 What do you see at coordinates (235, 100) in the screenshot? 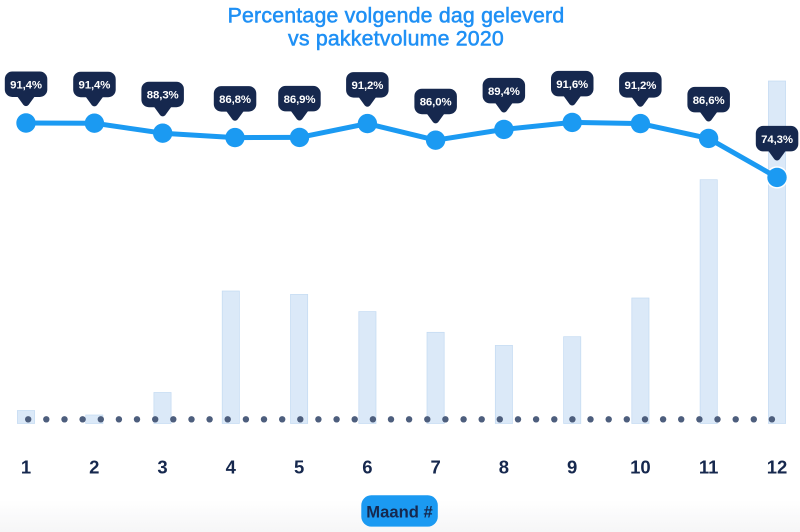
I see `svg-text: 86,8%` at bounding box center [235, 100].